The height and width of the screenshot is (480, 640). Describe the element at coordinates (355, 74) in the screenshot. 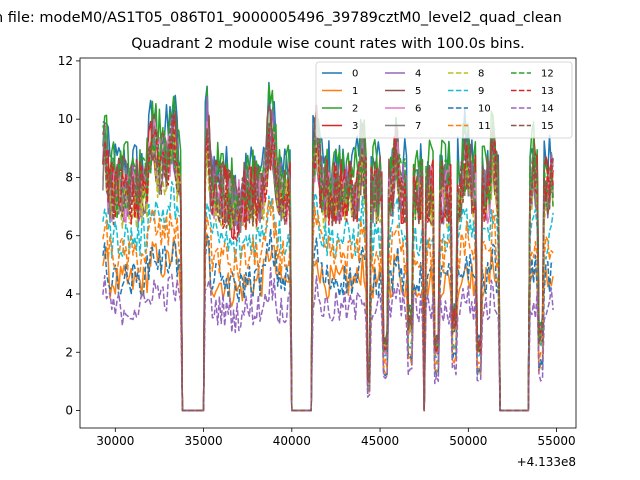

I see `legend-label-0: 0` at that location.